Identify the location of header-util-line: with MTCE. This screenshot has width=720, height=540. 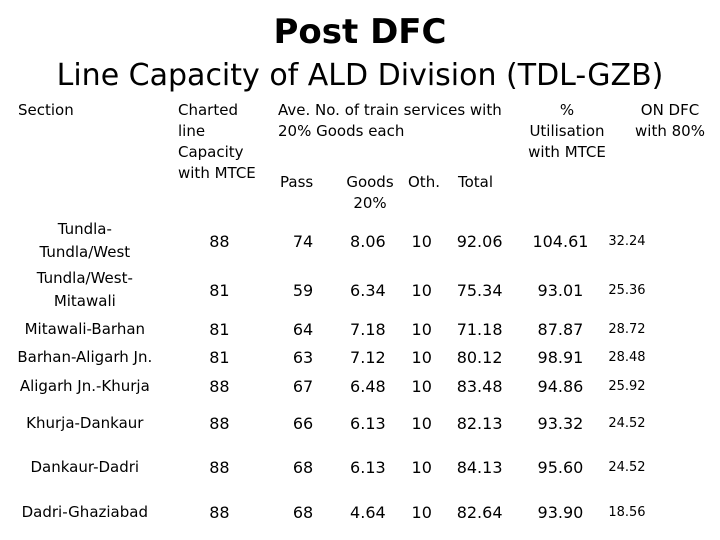
(567, 152).